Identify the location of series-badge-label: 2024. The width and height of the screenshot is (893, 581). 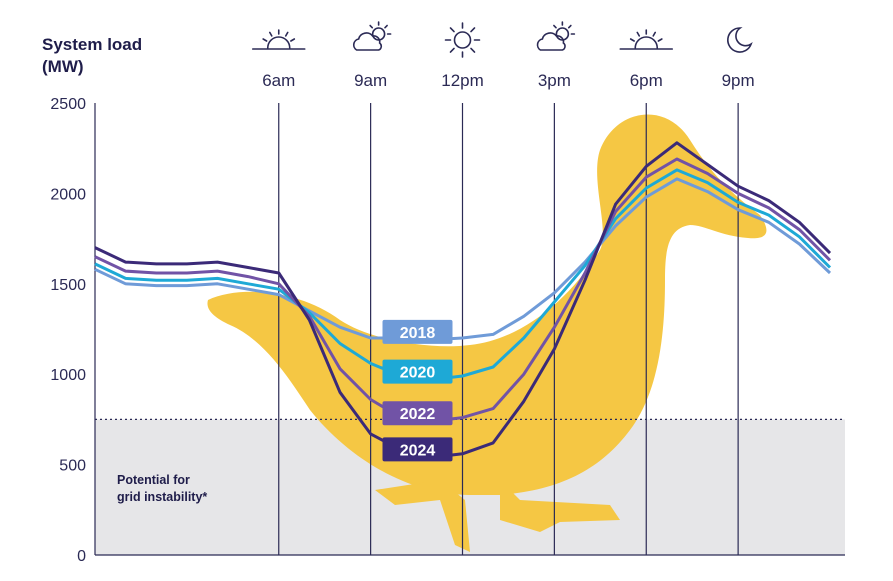
(418, 450).